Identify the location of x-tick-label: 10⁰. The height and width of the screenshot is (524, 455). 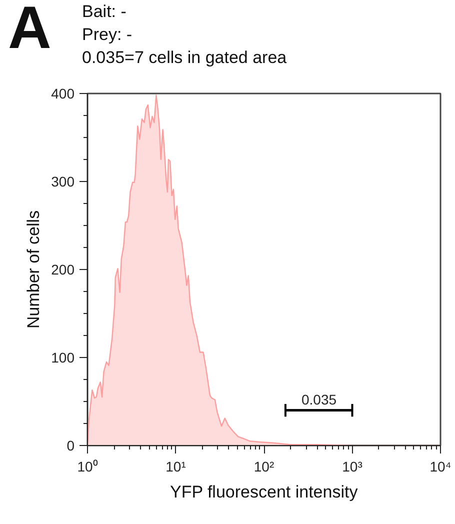
(87, 466).